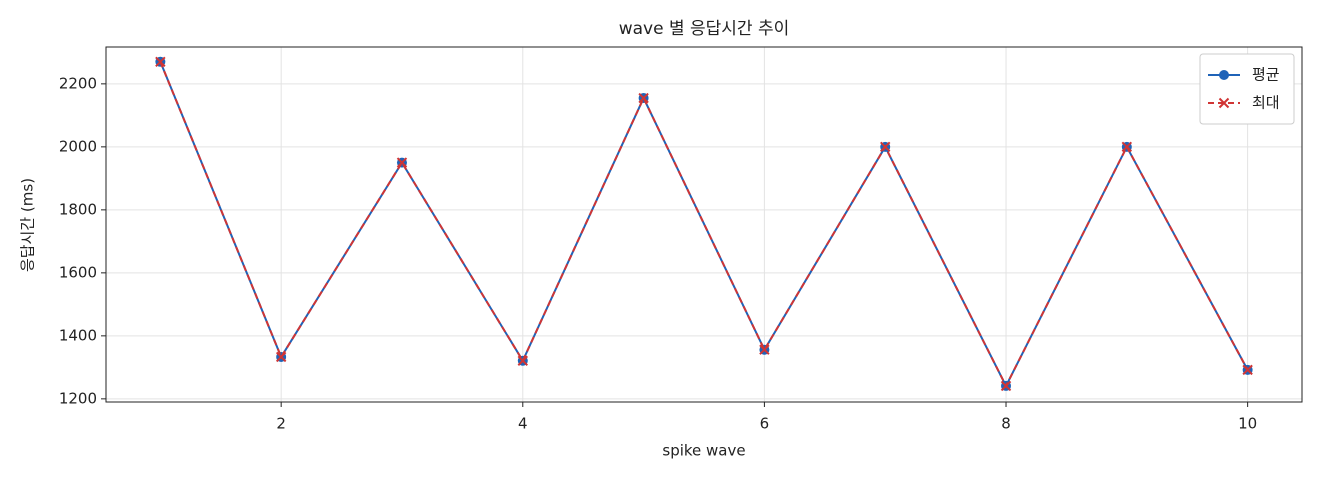 The height and width of the screenshot is (480, 1320). I want to click on y-tick-label: 1400, so click(78, 335).